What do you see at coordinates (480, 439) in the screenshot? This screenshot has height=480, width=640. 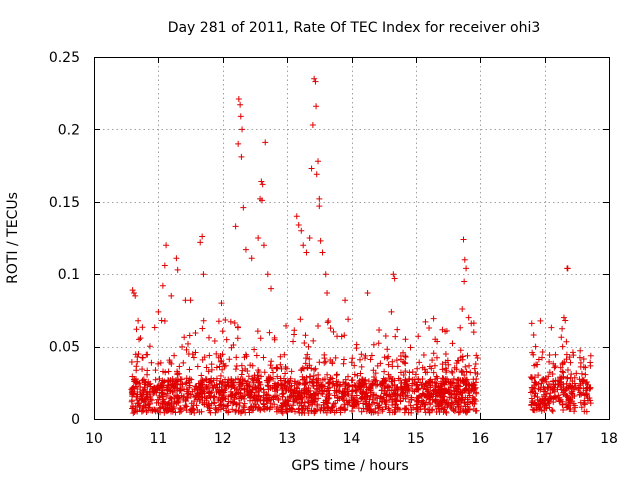 I see `x-tick-label: 16` at bounding box center [480, 439].